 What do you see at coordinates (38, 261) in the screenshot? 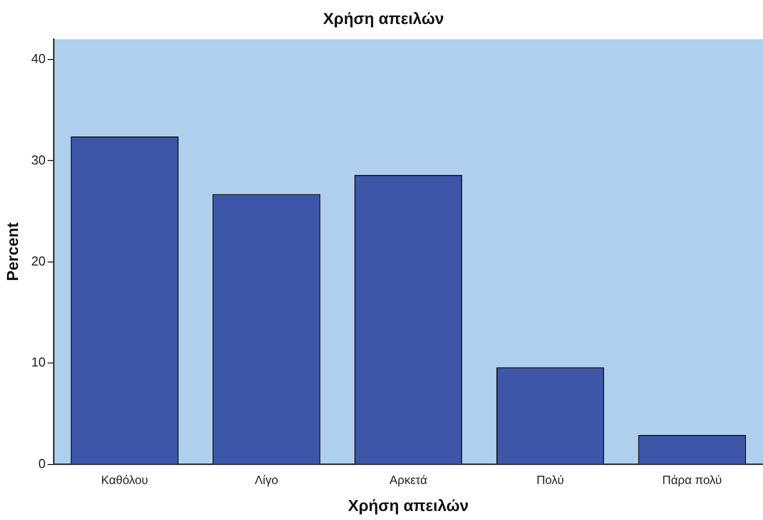
I see `y-tick-label: 20` at bounding box center [38, 261].